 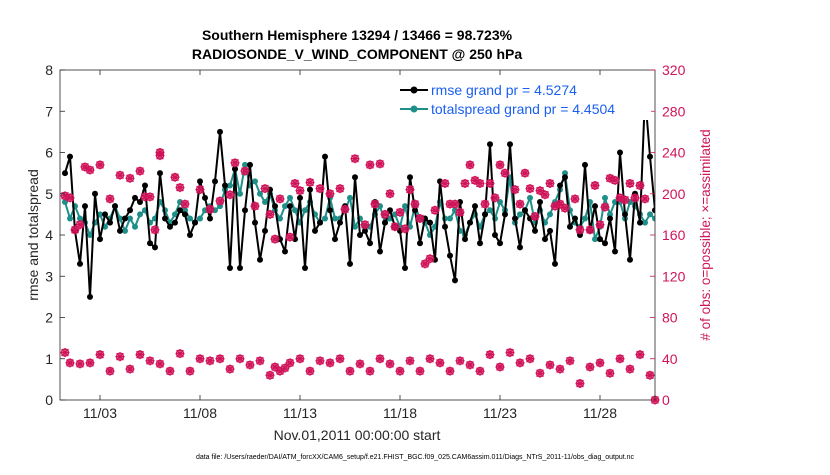 I want to click on y-right-tick-label-3: 120, so click(x=674, y=276).